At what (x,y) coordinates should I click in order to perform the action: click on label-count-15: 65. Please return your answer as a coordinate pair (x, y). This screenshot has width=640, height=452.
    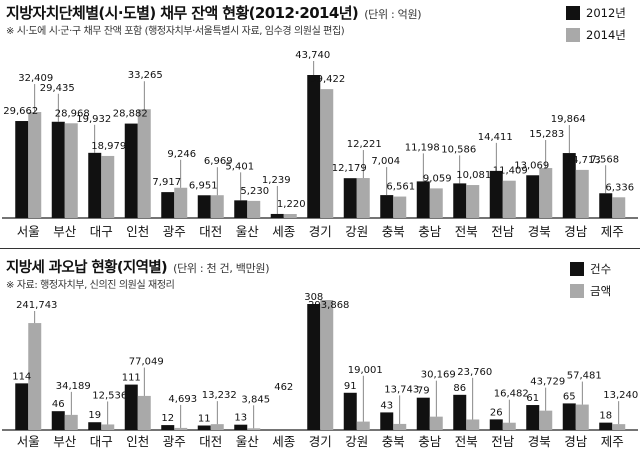
    Looking at the image, I should click on (569, 396).